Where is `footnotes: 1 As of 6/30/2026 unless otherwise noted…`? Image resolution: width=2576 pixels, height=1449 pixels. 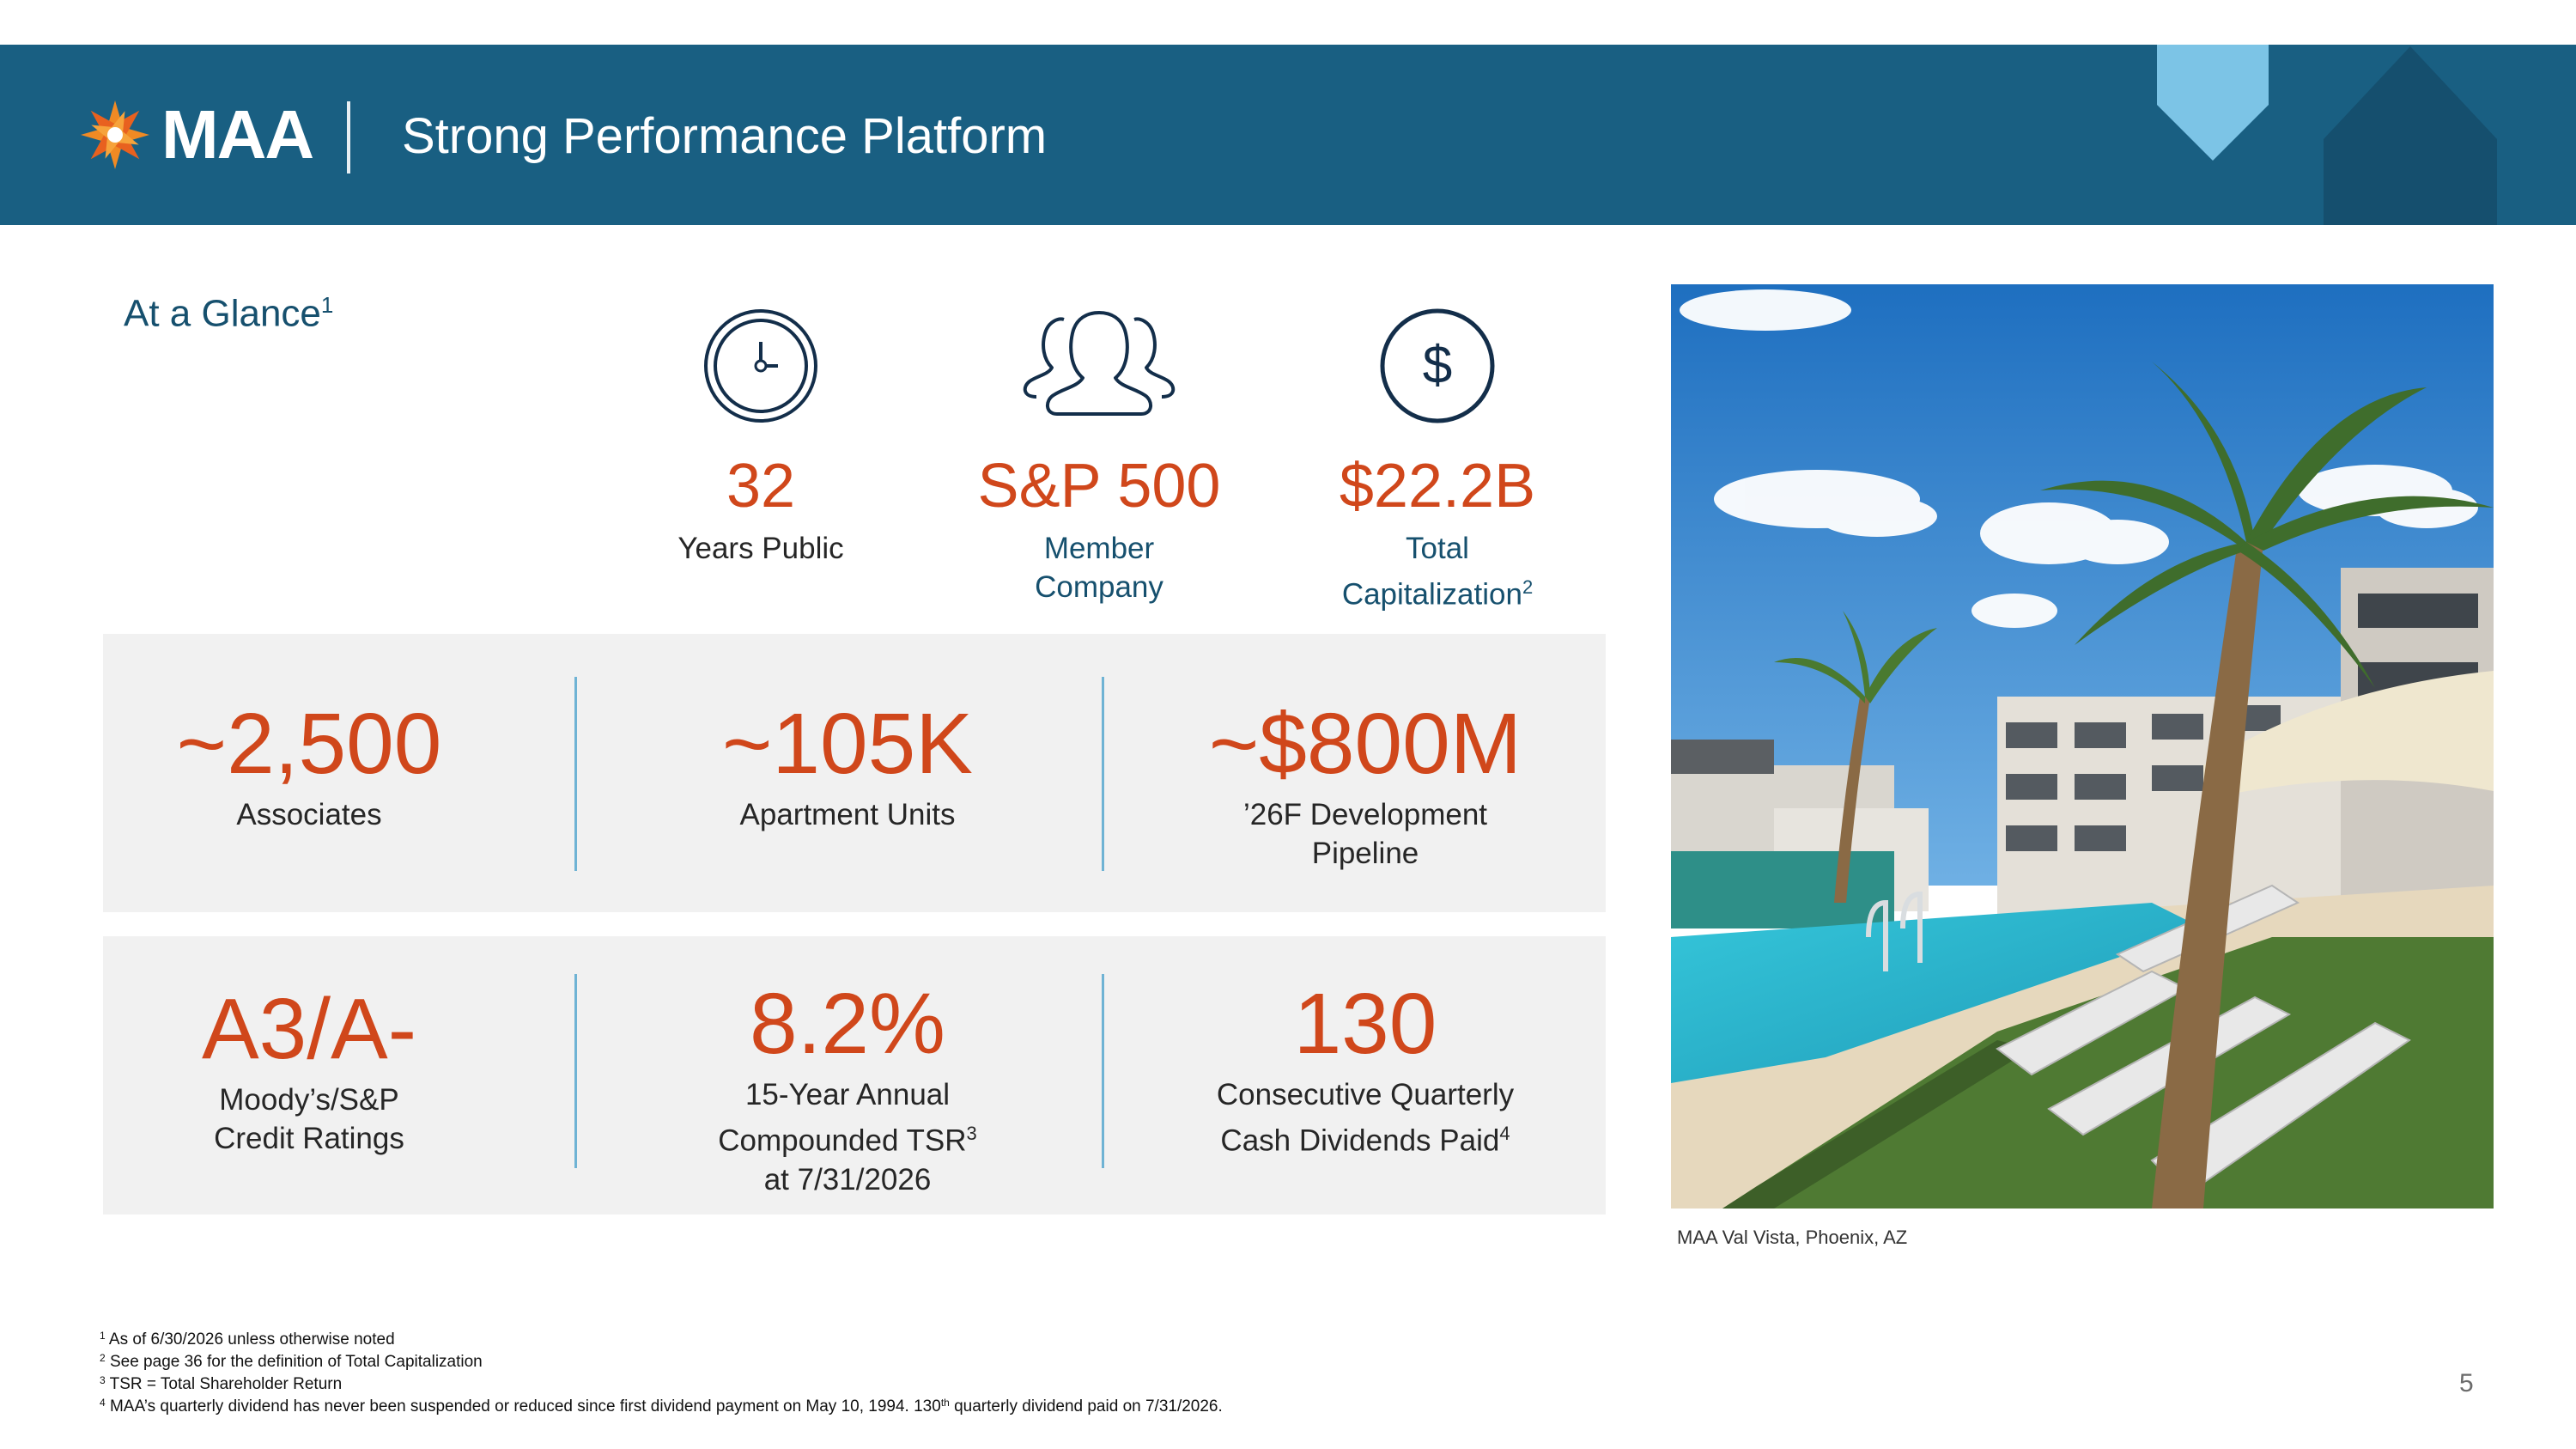
footnotes: 1 As of 6/30/2026 unless otherwise noted… is located at coordinates (662, 1373).